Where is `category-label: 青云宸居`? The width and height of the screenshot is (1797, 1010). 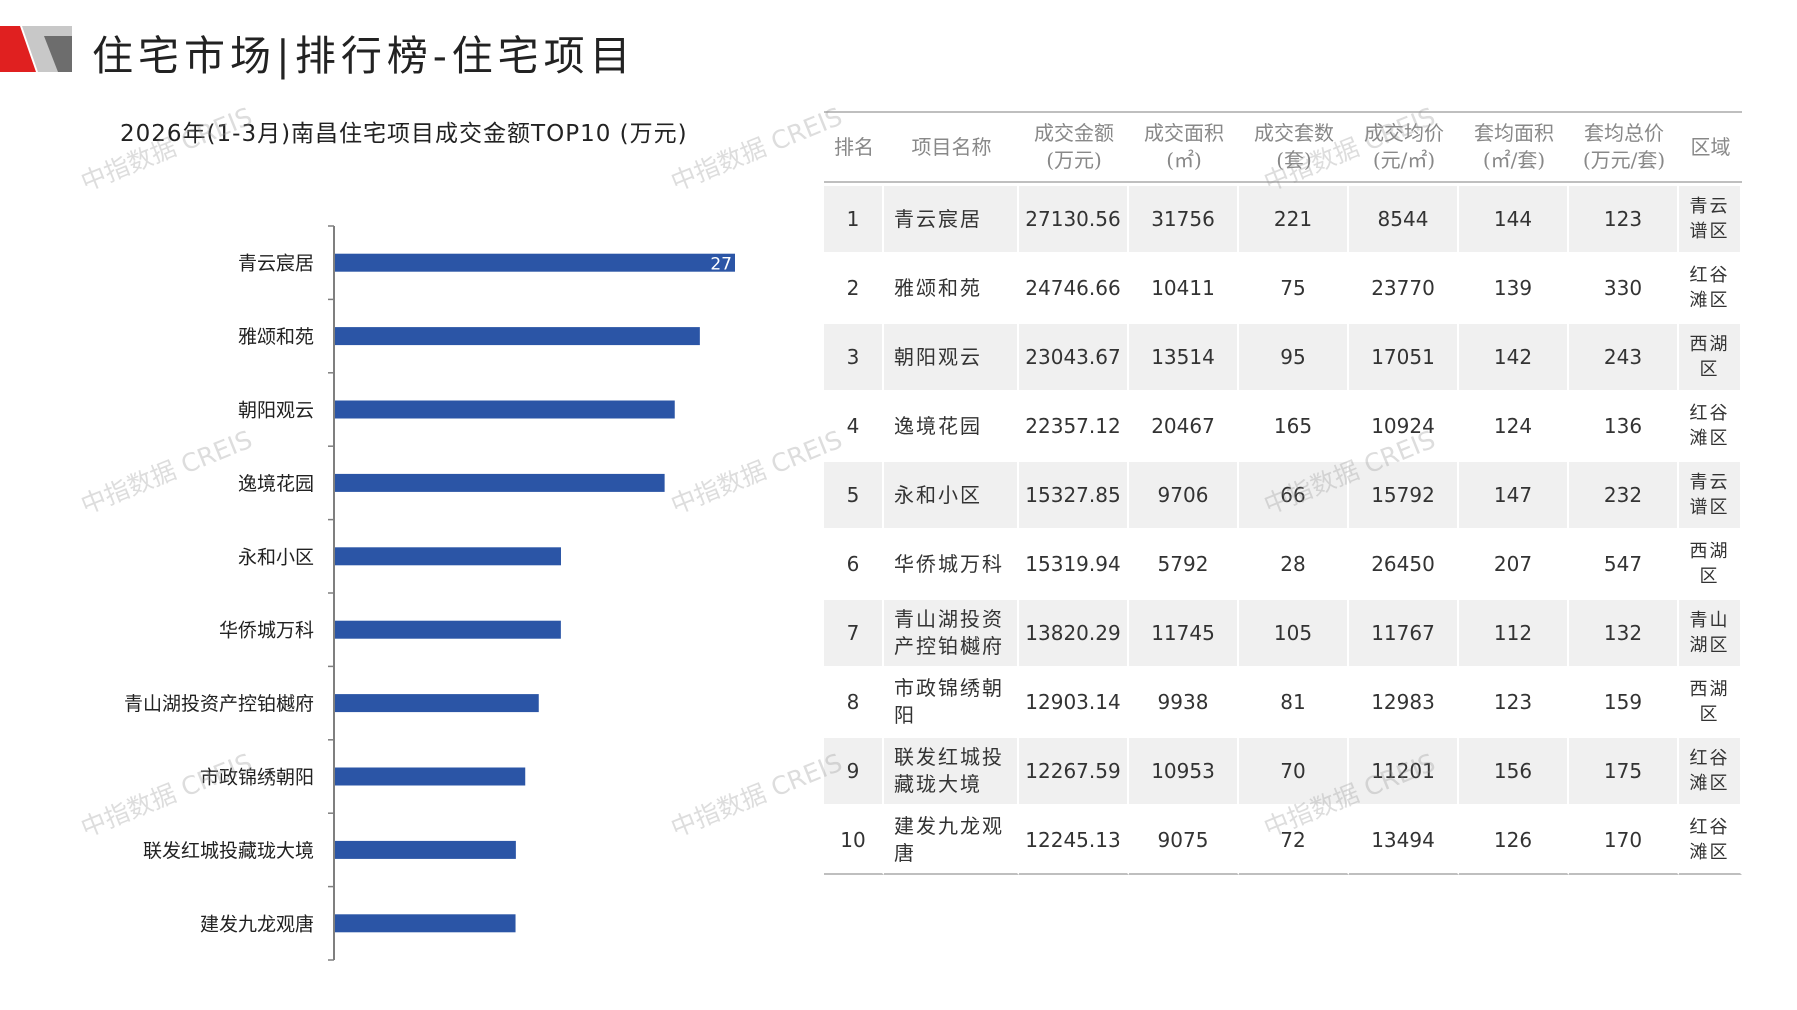
category-label: 青云宸居 is located at coordinates (276, 264).